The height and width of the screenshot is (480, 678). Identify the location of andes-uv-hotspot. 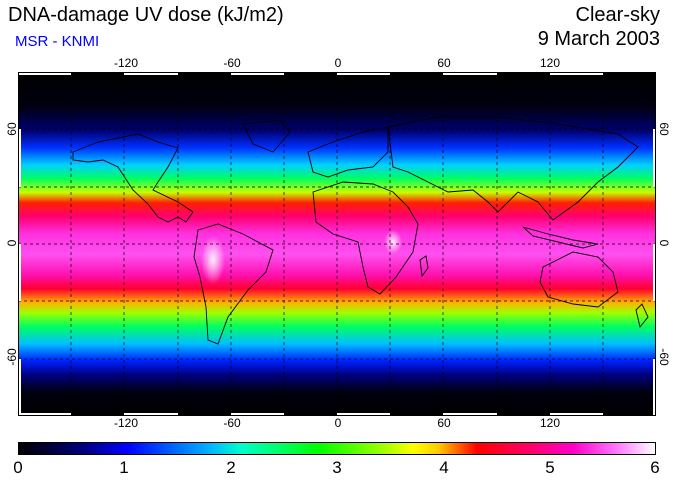
(213, 260).